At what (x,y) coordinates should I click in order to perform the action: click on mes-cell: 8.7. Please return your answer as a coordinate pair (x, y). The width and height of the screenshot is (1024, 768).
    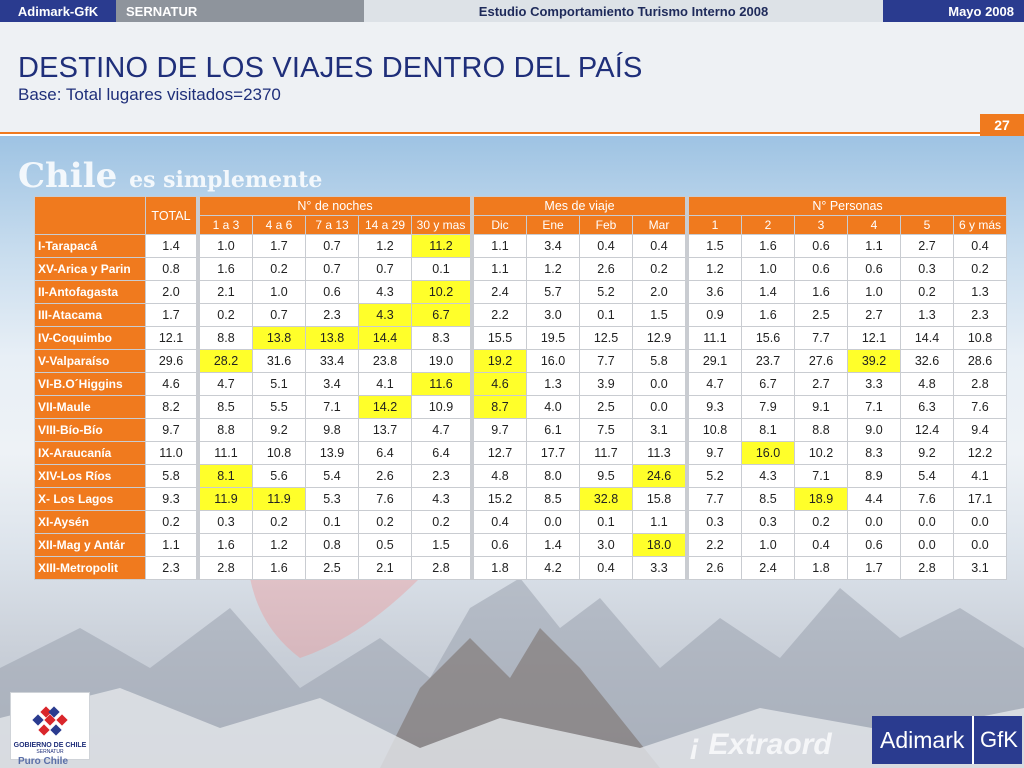
    Looking at the image, I should click on (500, 407).